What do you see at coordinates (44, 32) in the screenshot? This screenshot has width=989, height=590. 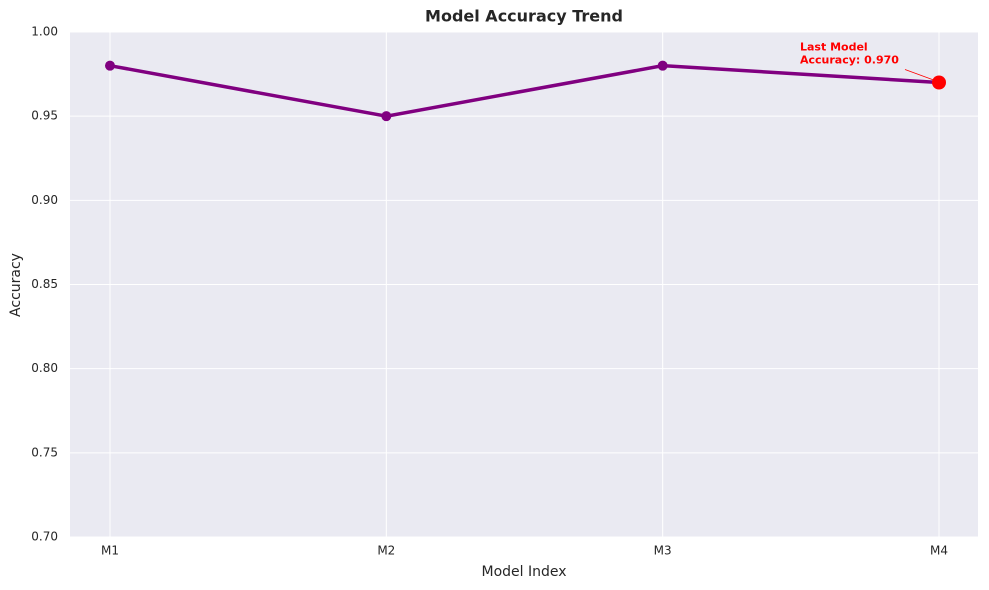 I see `y-tick-label: 1.00` at bounding box center [44, 32].